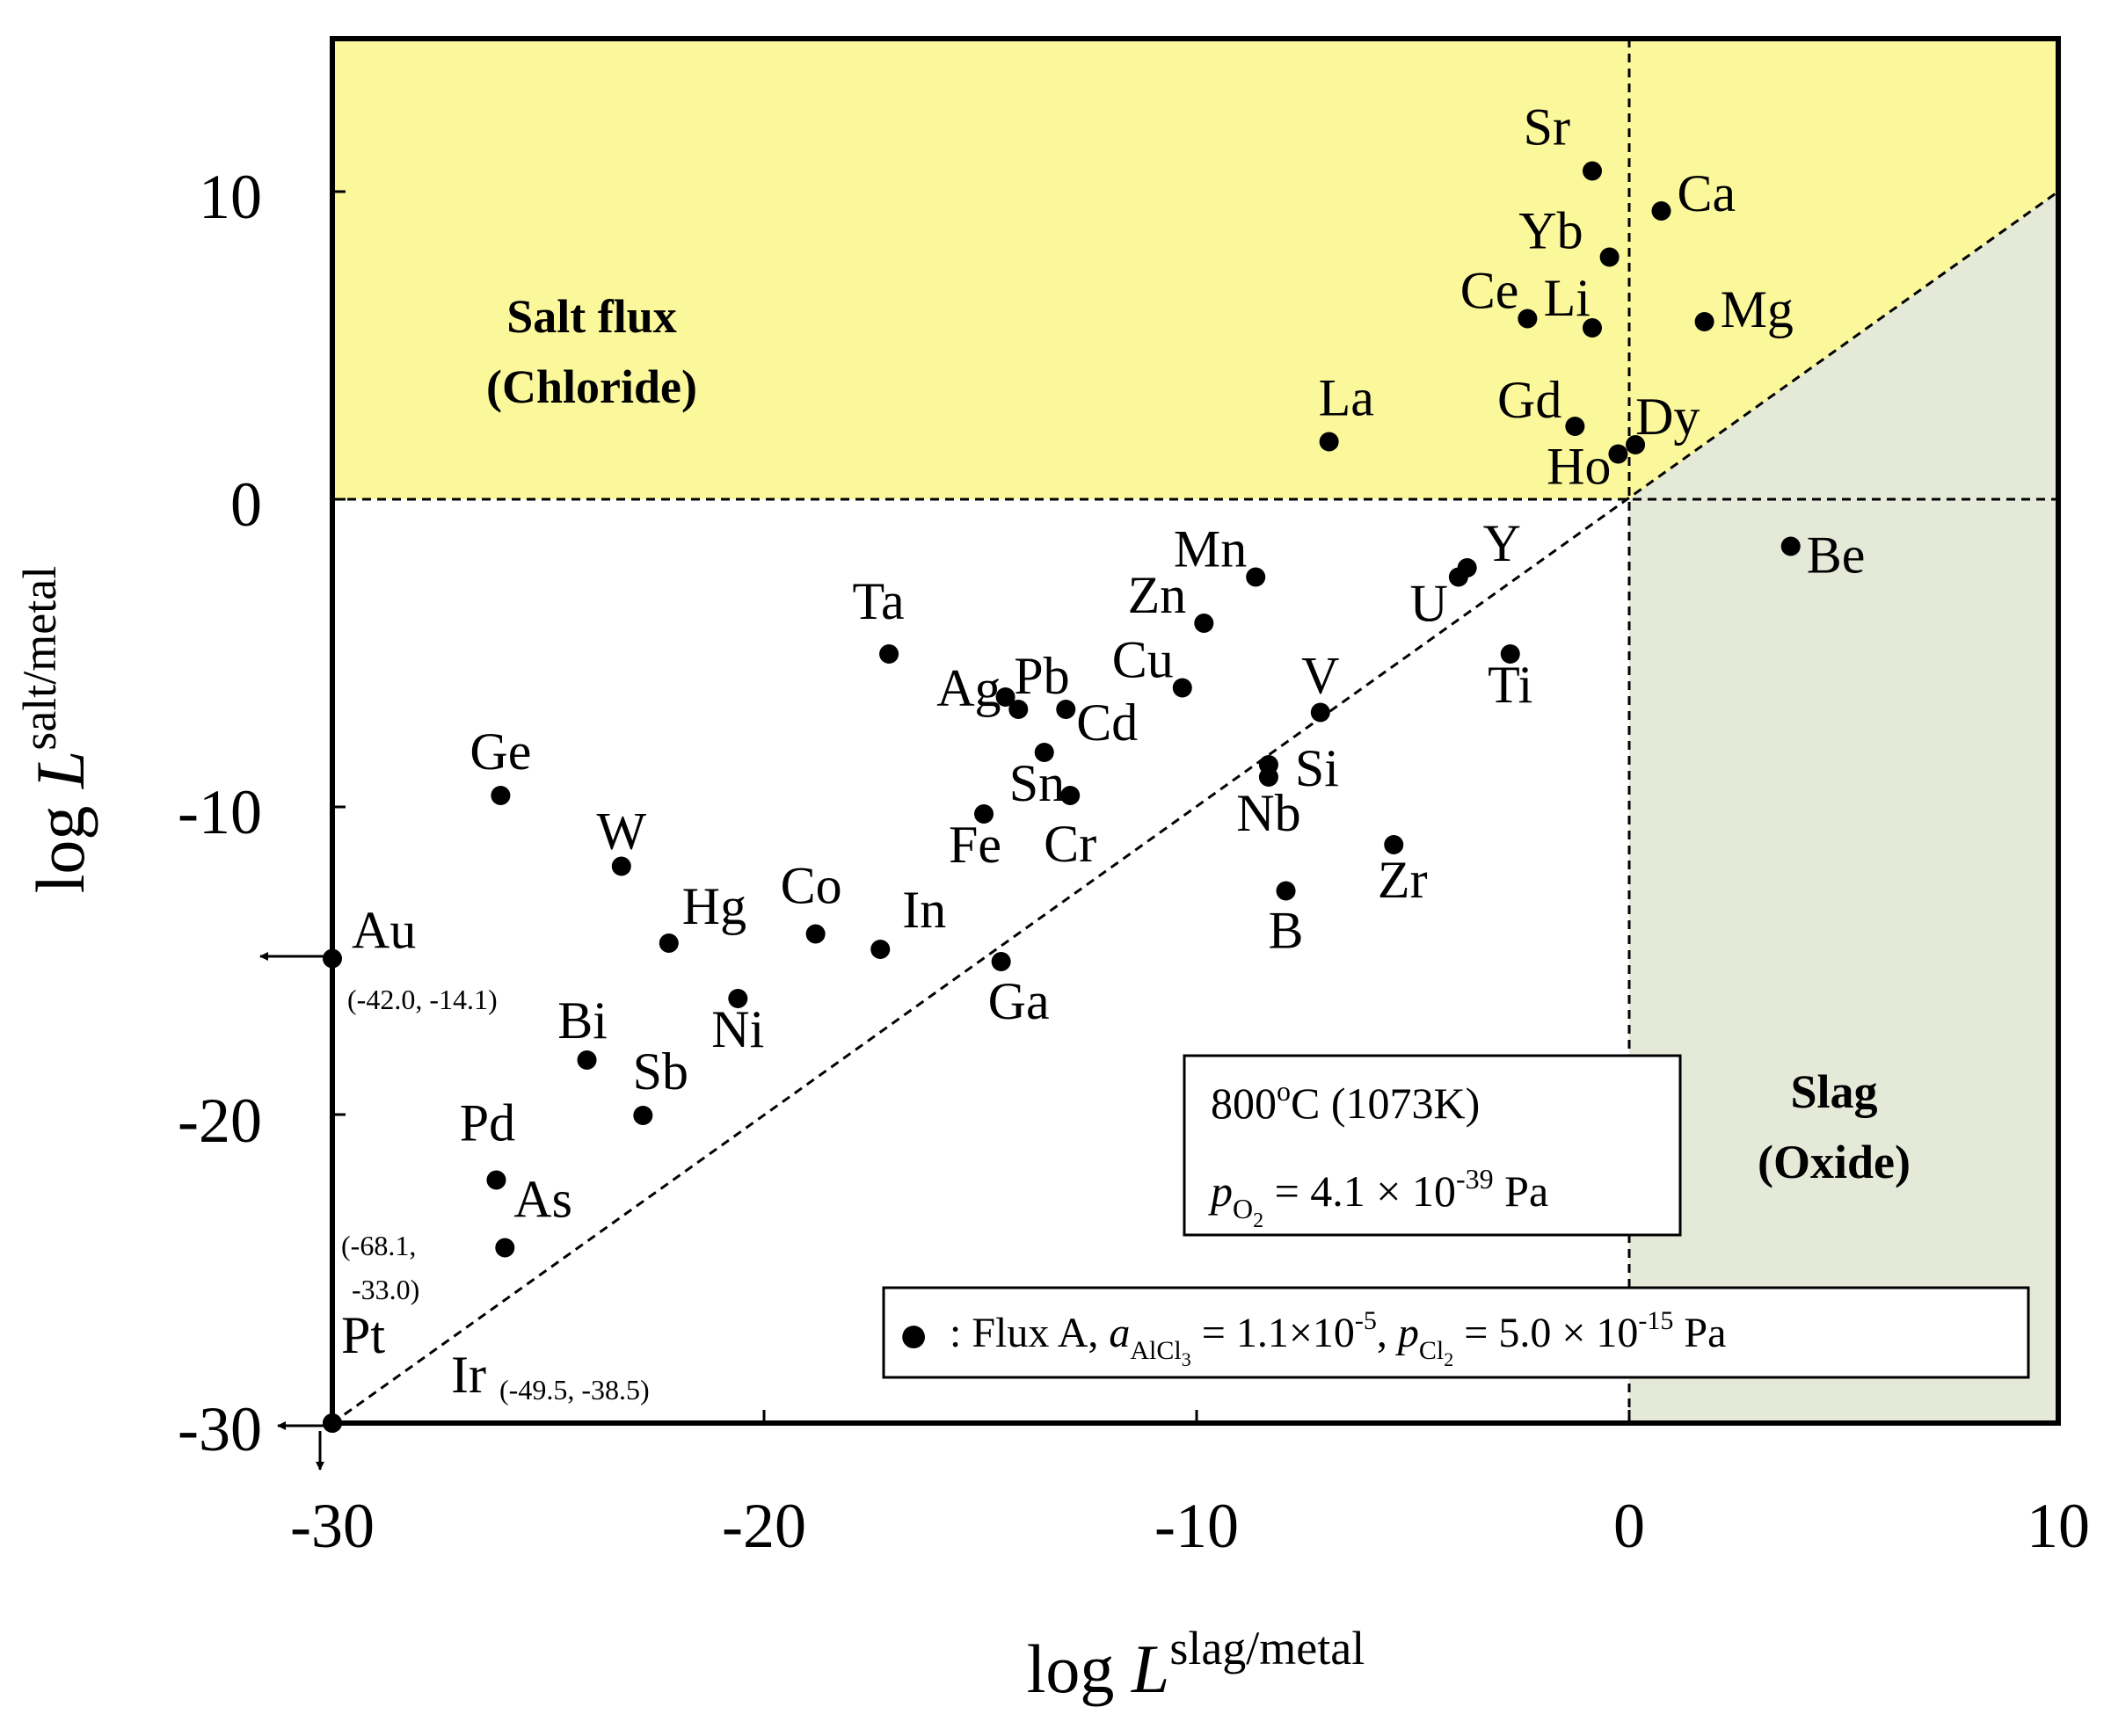 Image resolution: width=2111 pixels, height=1736 pixels. What do you see at coordinates (384, 931) in the screenshot?
I see `data-label-au: Au` at bounding box center [384, 931].